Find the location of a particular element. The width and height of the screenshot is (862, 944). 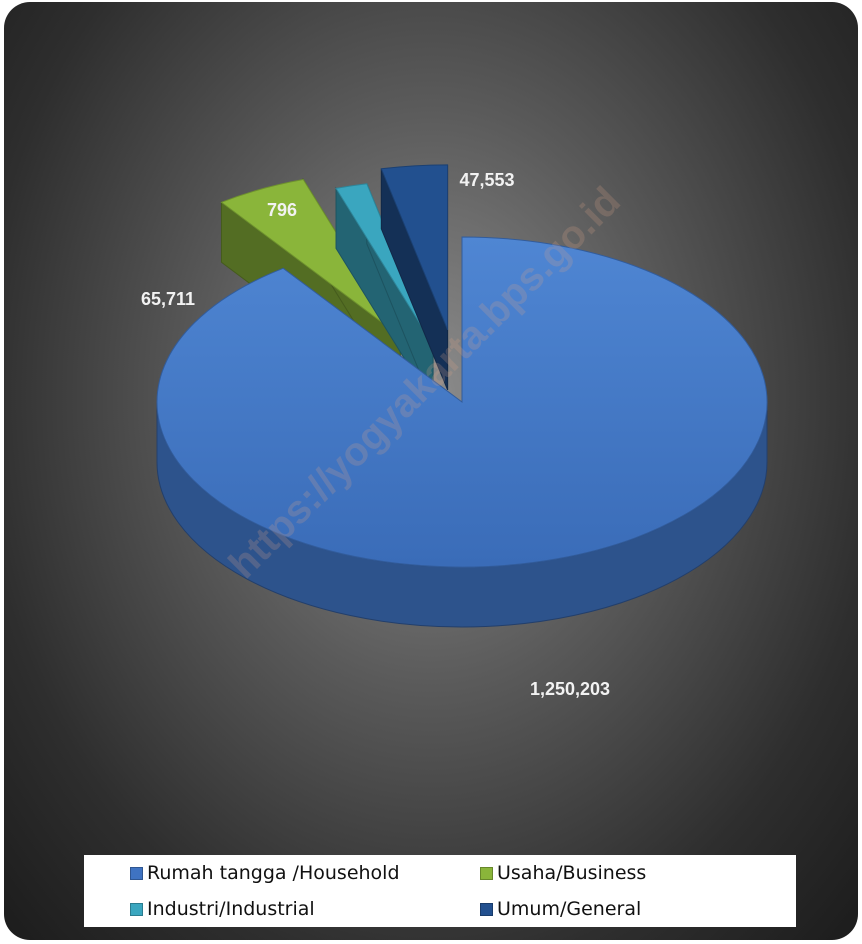

legend-item: Industri/Industrial is located at coordinates (254, 909).